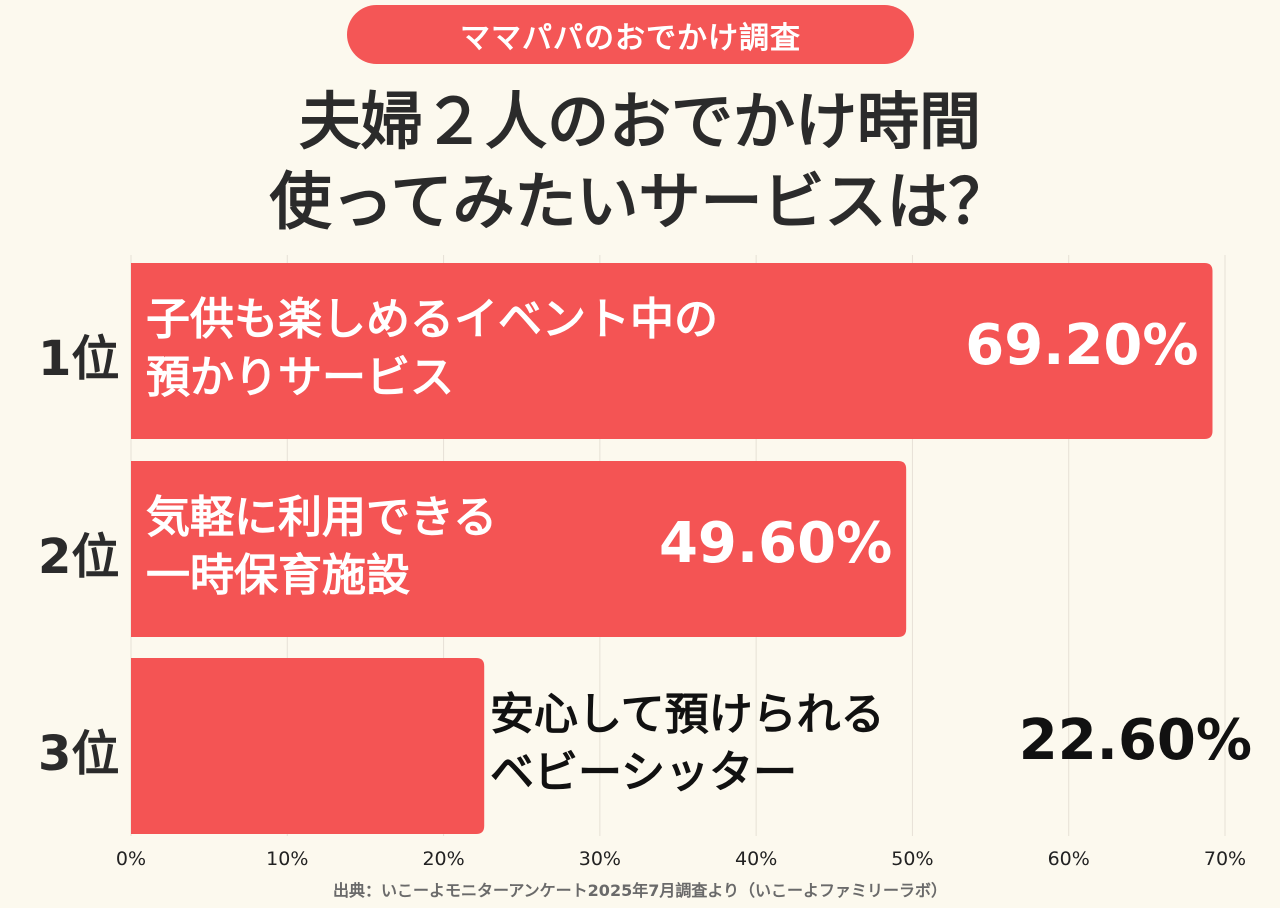  Describe the element at coordinates (644, 772) in the screenshot. I see `category-label-line: ベビーシッター` at that location.